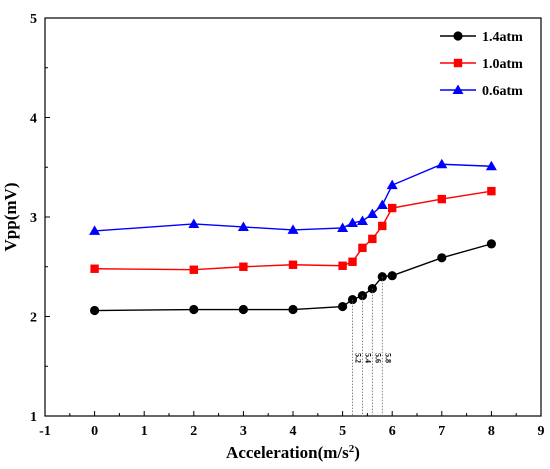 The height and width of the screenshot is (469, 550). What do you see at coordinates (502, 37) in the screenshot?
I see `legend-label: 1.4atm` at bounding box center [502, 37].